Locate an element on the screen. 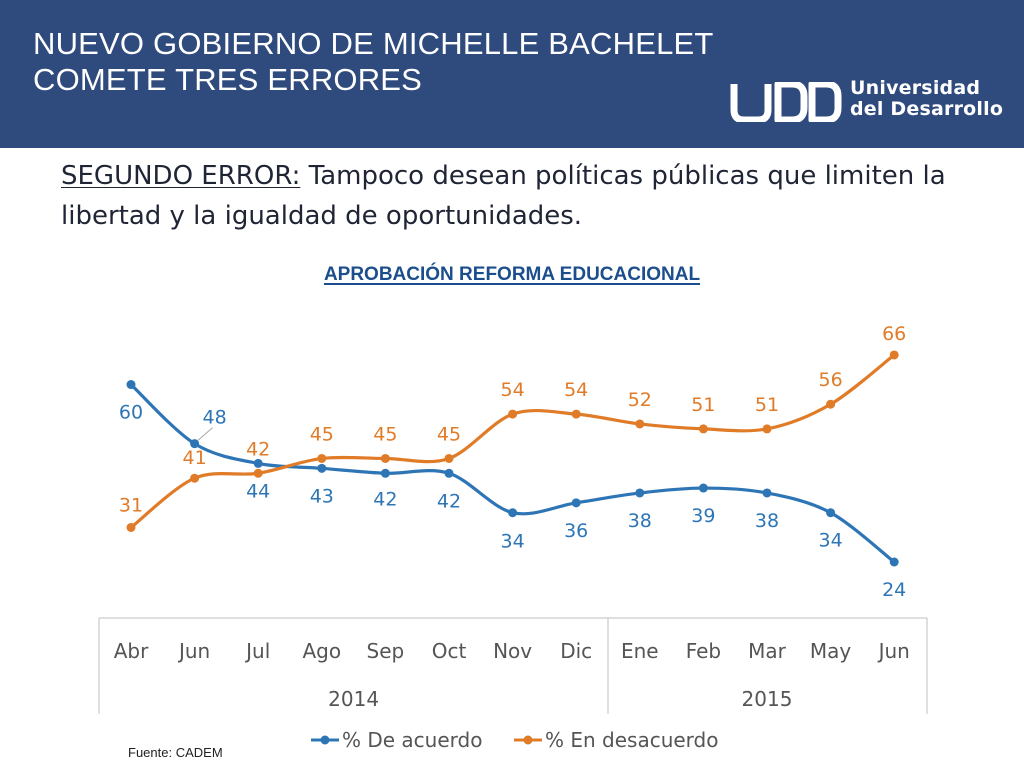 The height and width of the screenshot is (768, 1024). x-tick-label: Nov is located at coordinates (512, 651).